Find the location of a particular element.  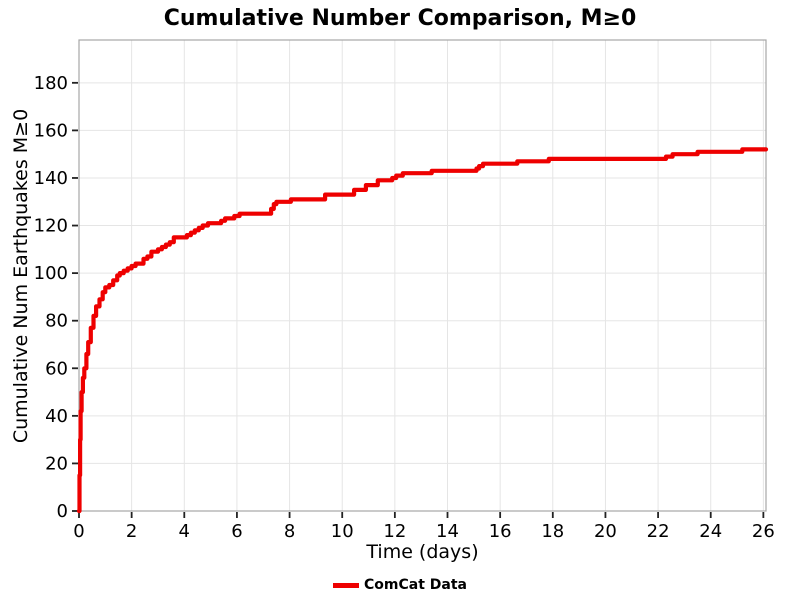

legend: ComCat Data is located at coordinates (400, 585).